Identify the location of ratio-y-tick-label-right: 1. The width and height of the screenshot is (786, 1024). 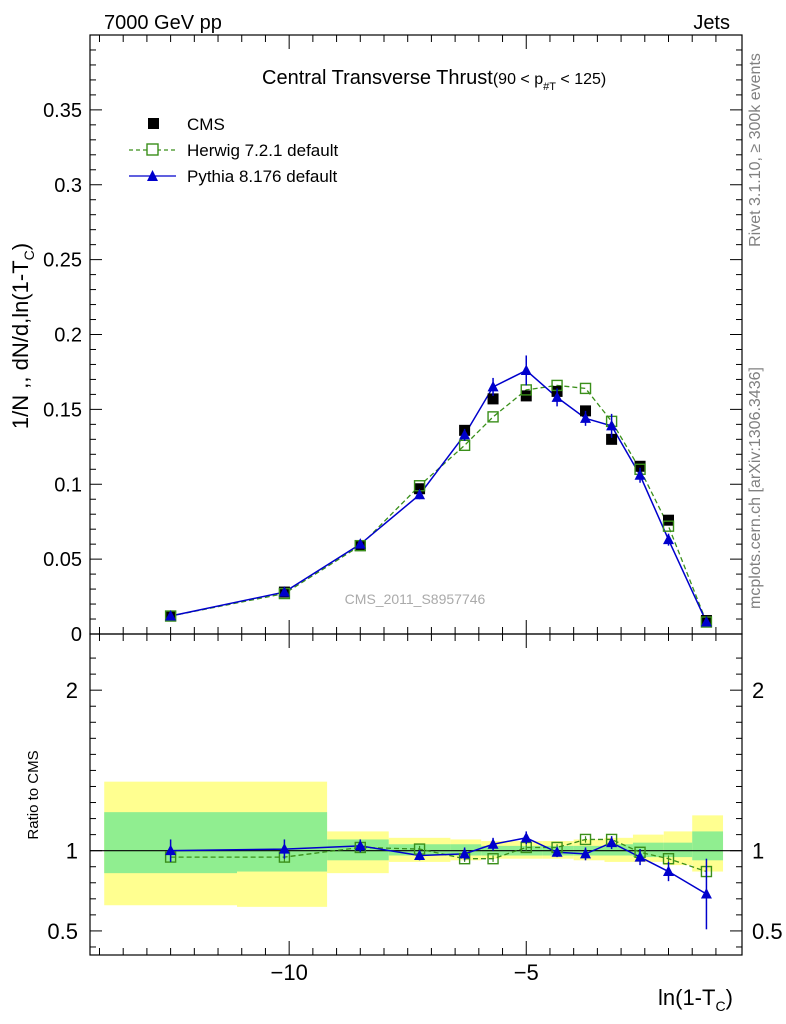
(758, 851).